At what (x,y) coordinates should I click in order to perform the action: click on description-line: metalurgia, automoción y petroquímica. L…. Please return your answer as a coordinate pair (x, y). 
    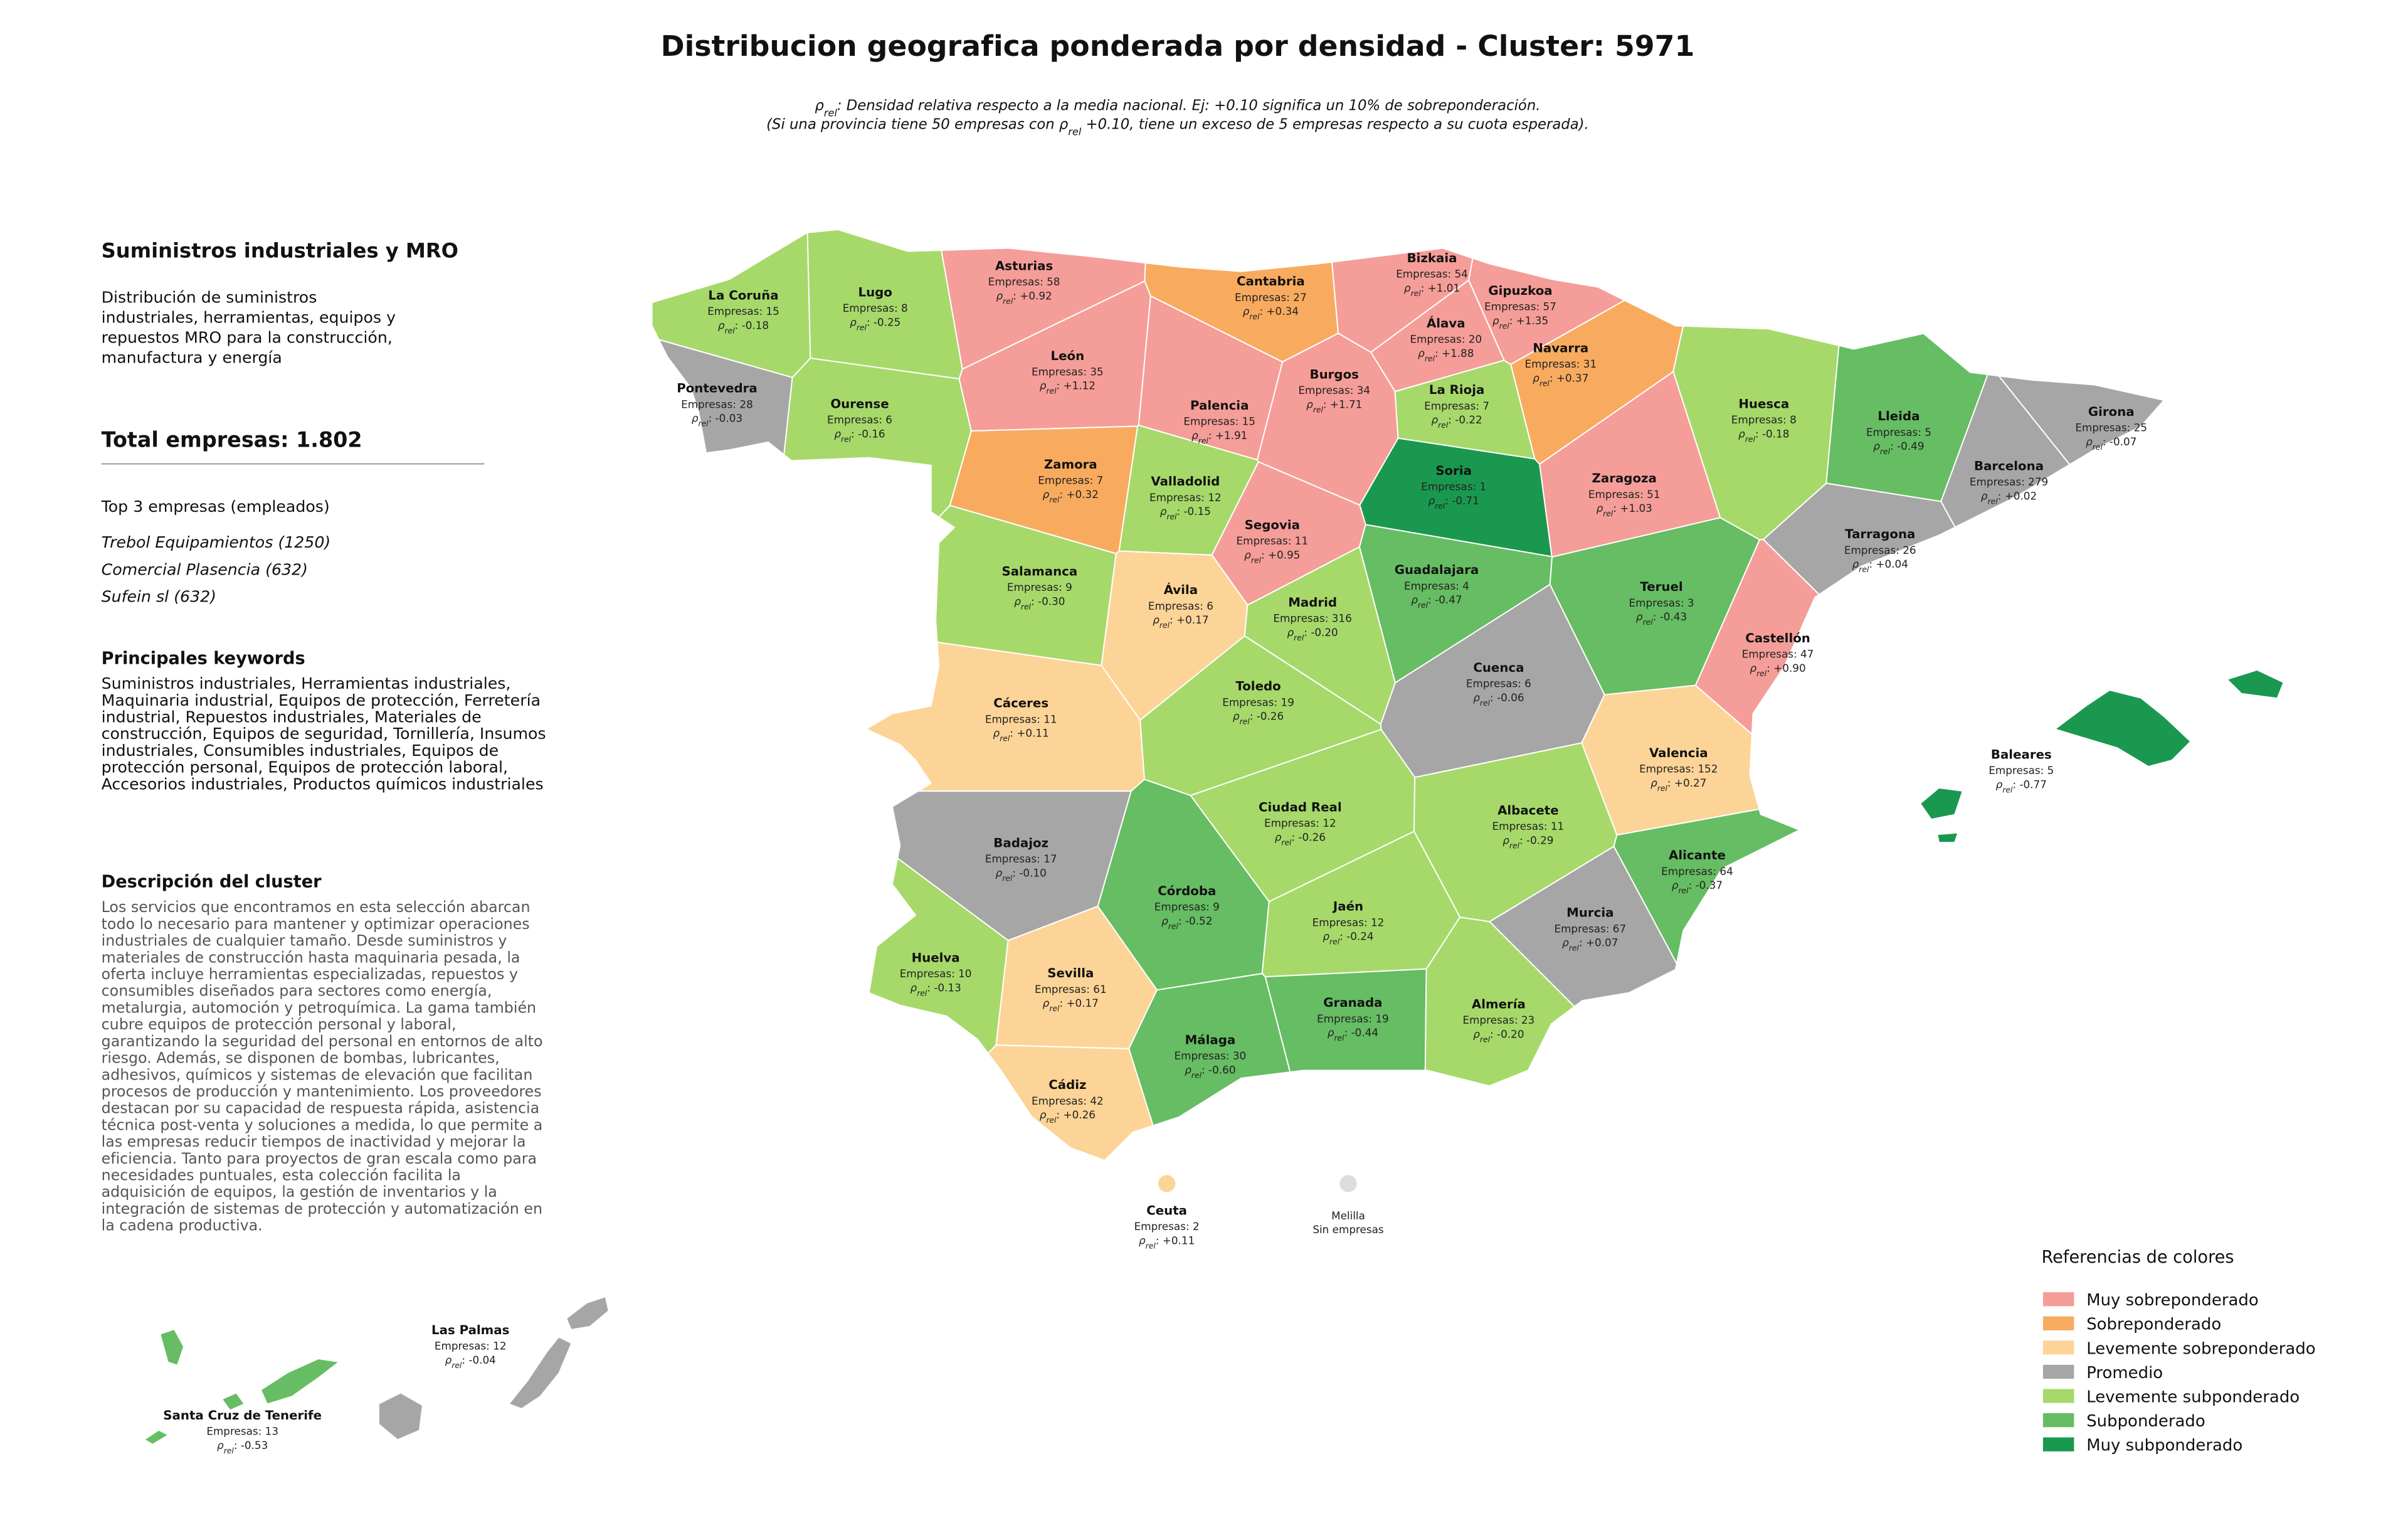
    Looking at the image, I should click on (319, 1007).